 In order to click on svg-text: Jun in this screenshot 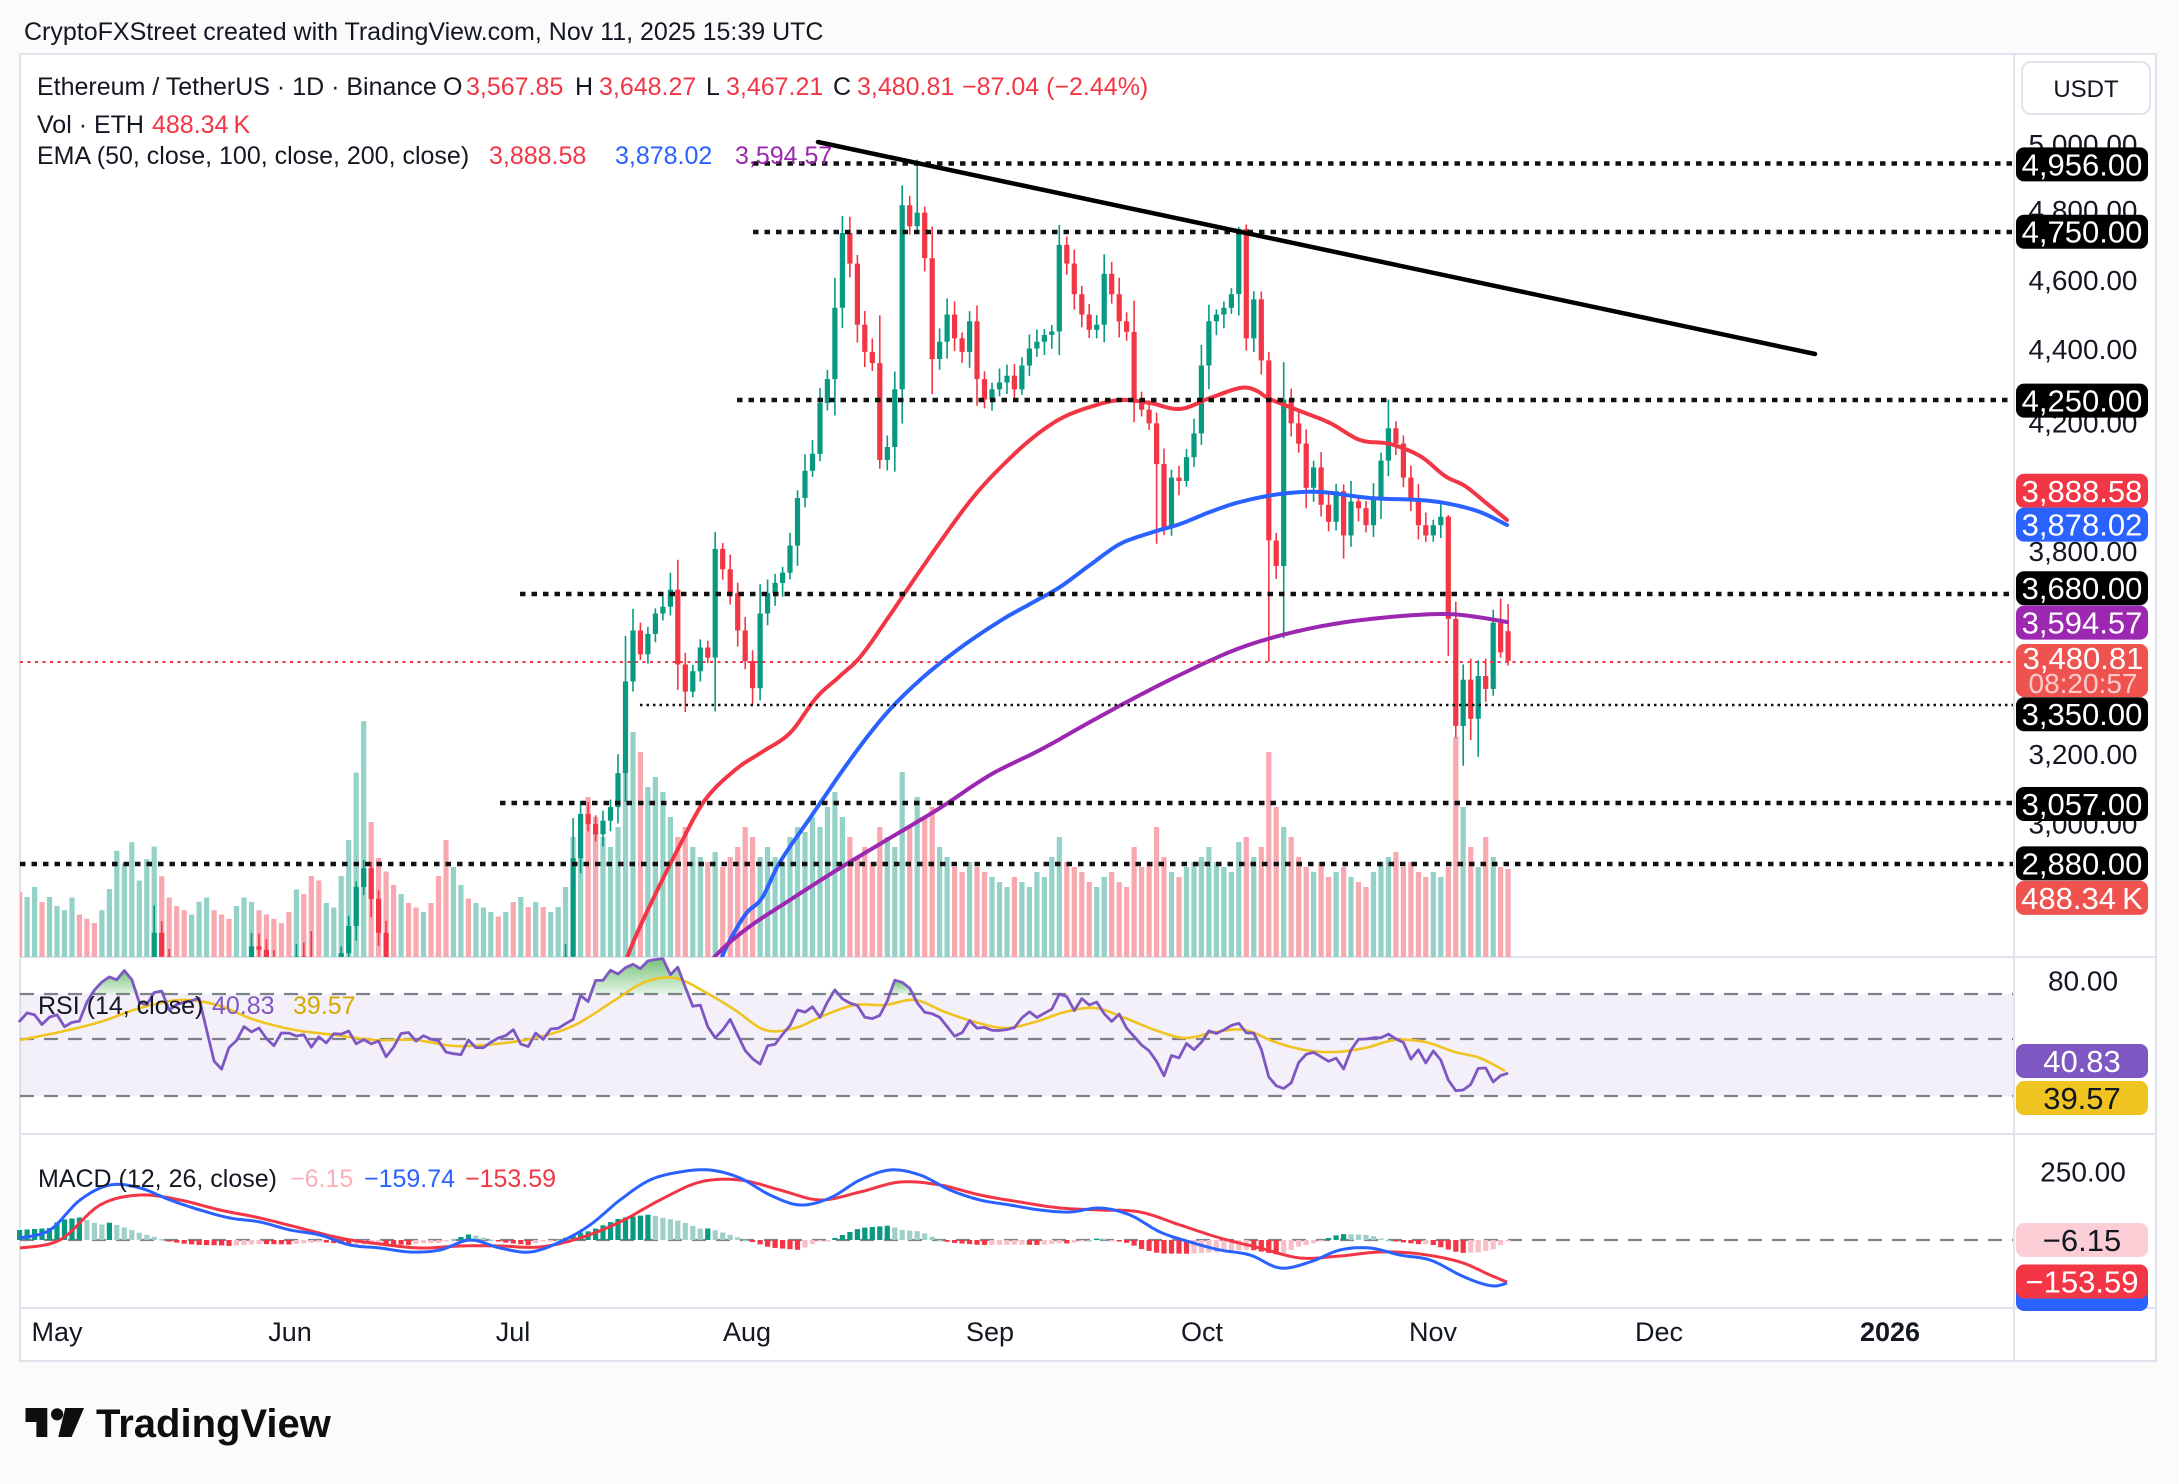, I will do `click(290, 1332)`.